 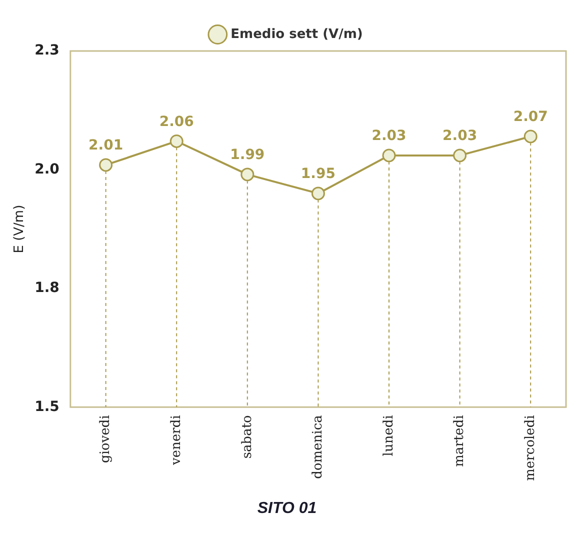 What do you see at coordinates (388, 435) in the screenshot?
I see `x-tick-label: lunedi` at bounding box center [388, 435].